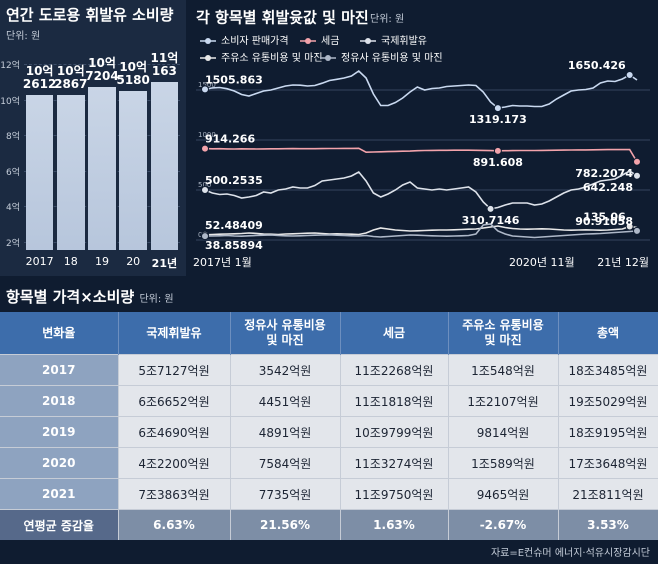  Describe the element at coordinates (230, 139) in the screenshot. I see `value-label: 914.266` at that location.